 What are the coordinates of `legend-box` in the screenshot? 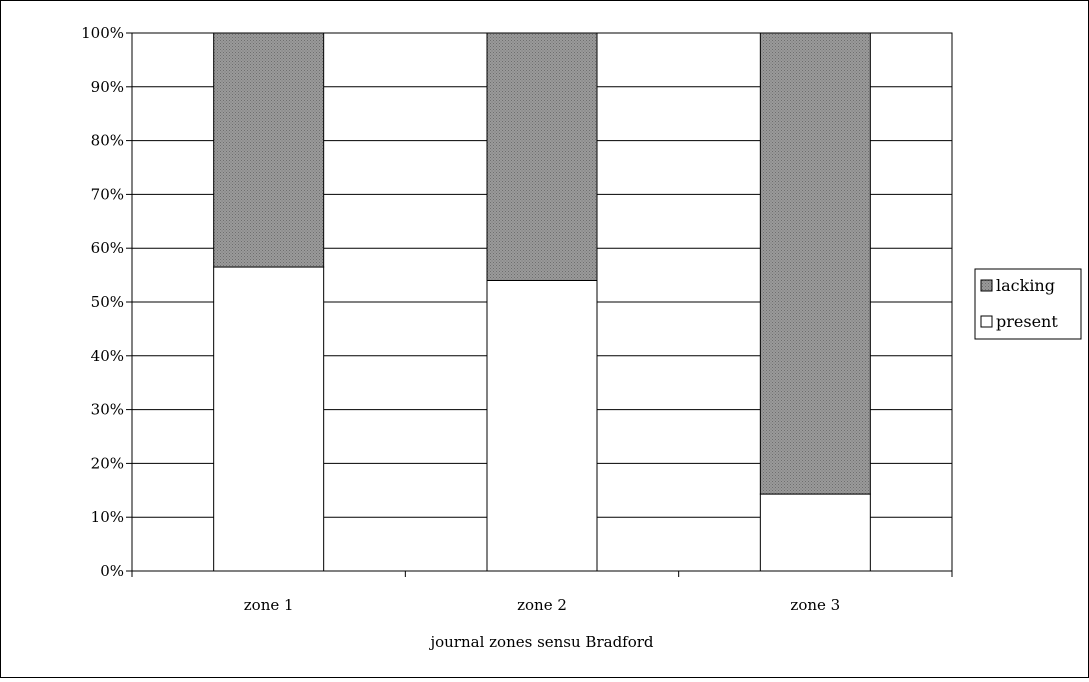 It's located at (1028, 304).